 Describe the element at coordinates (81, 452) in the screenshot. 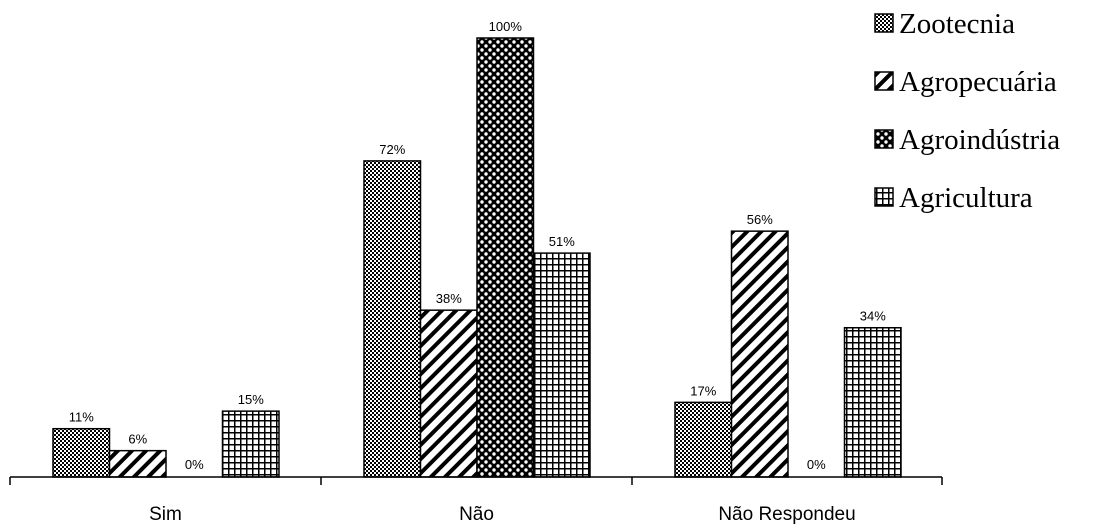

I see `bar-sim-zootecnia` at that location.